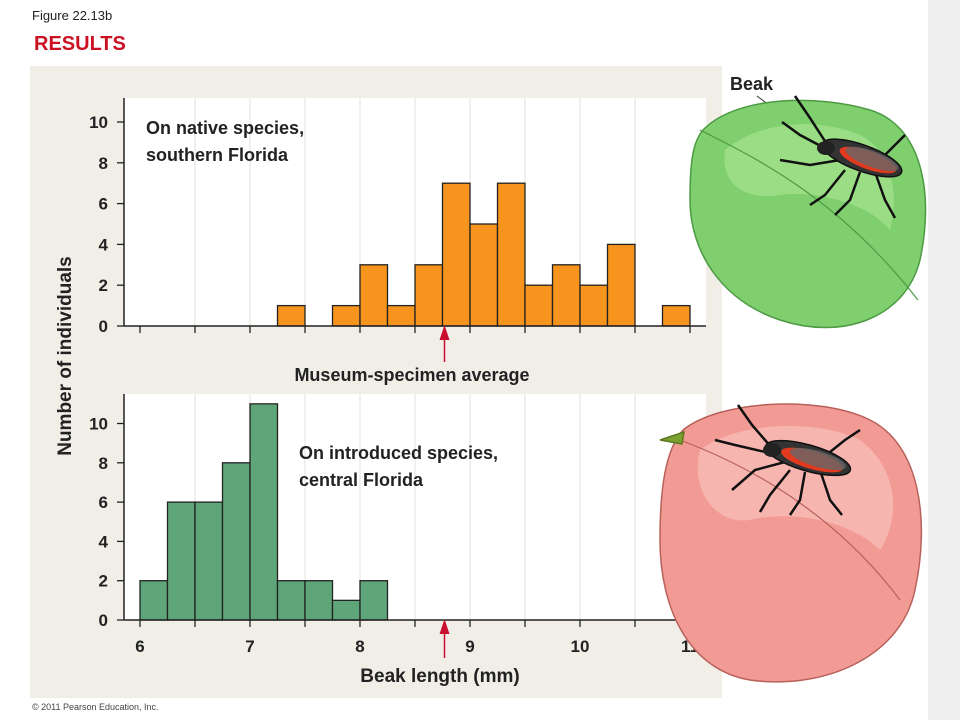 This screenshot has height=720, width=960. Describe the element at coordinates (439, 676) in the screenshot. I see `x-axis-title: Beak length (mm)` at that location.